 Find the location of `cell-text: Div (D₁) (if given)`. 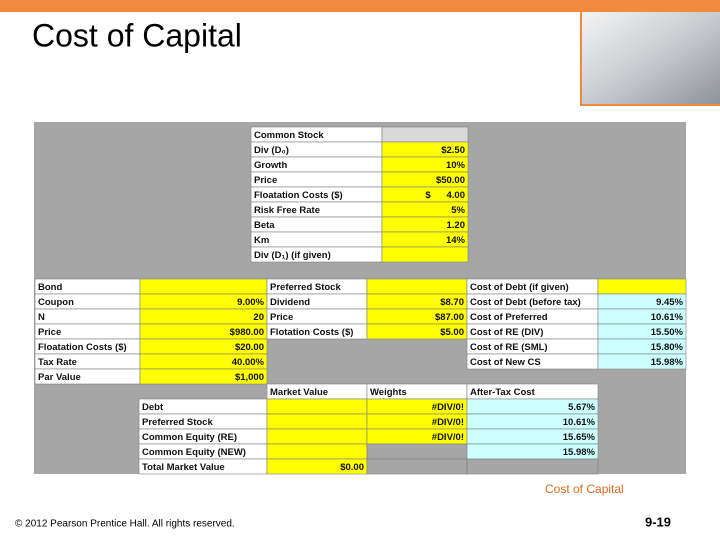

cell-text: Div (D₁) (if given) is located at coordinates (292, 255).